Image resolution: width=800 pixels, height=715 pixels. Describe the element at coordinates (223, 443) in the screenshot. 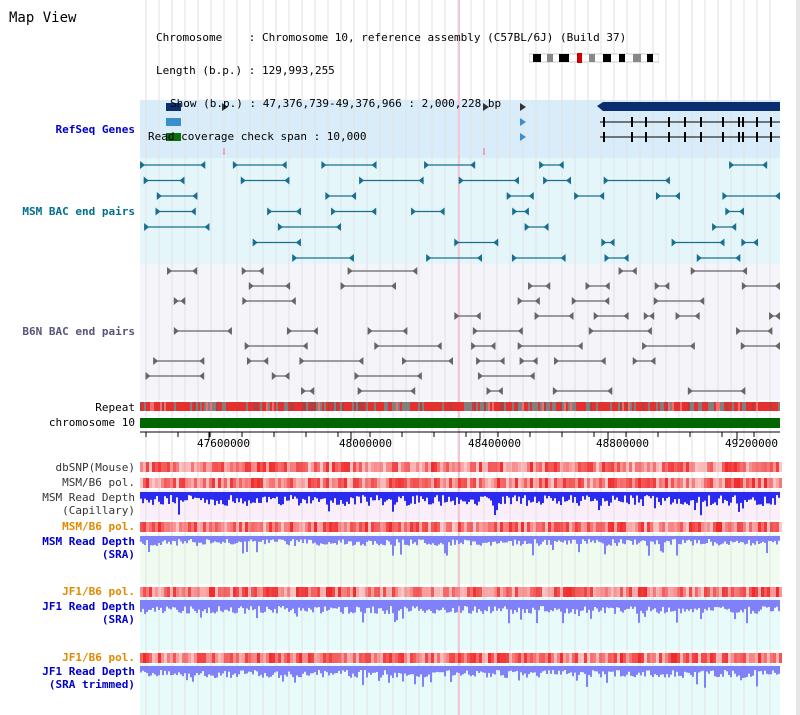

I see `axis-tick-label: 47600000` at that location.